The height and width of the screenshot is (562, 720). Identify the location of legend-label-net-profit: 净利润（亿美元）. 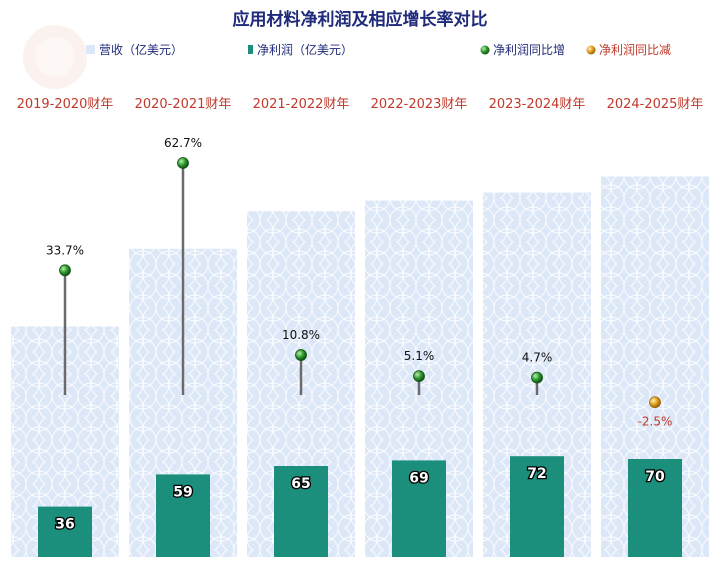
(305, 49).